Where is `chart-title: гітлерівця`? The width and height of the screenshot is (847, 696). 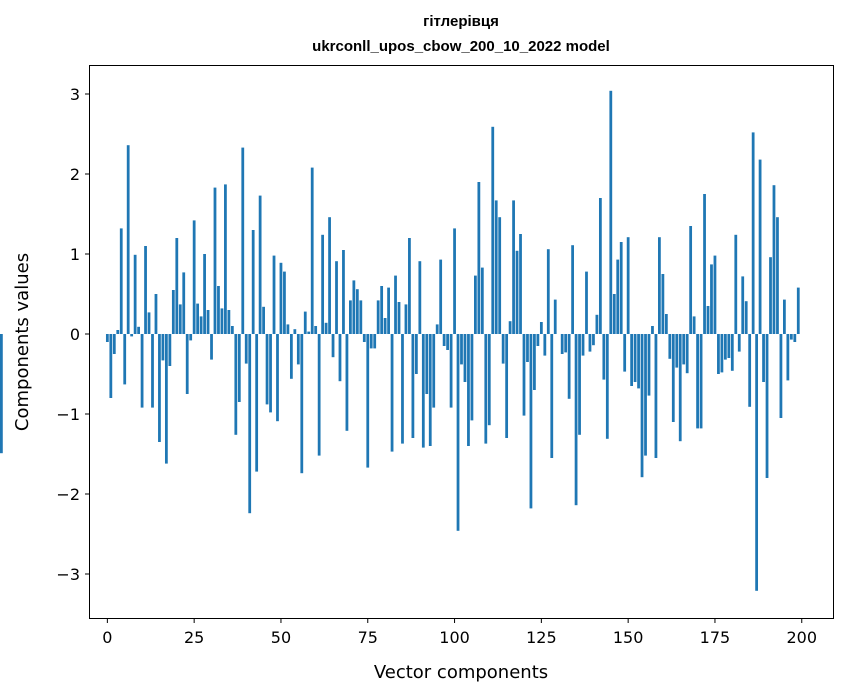 chart-title: гітлерівця is located at coordinates (461, 21).